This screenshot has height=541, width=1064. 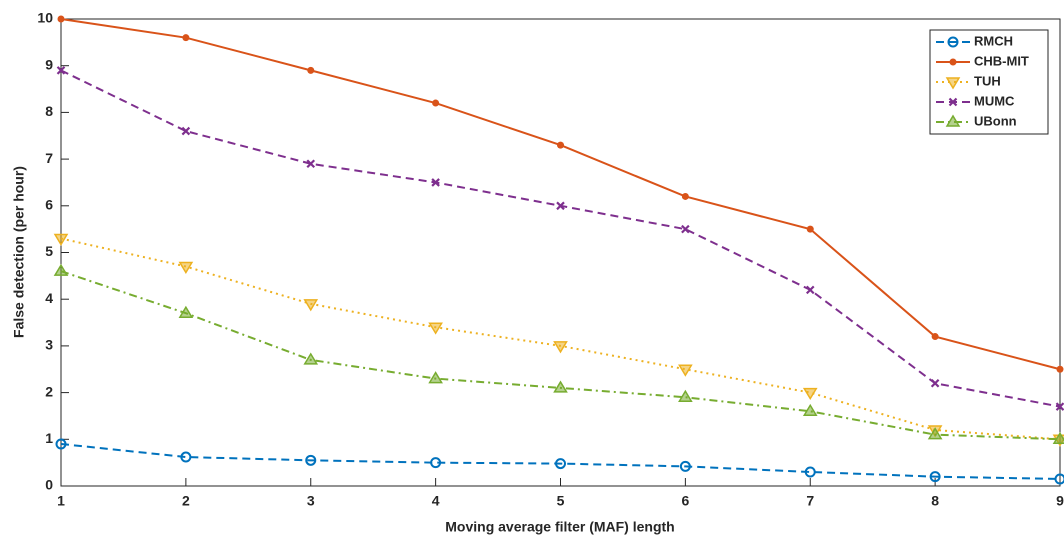 I want to click on legend-label: RMCH, so click(x=993, y=40).